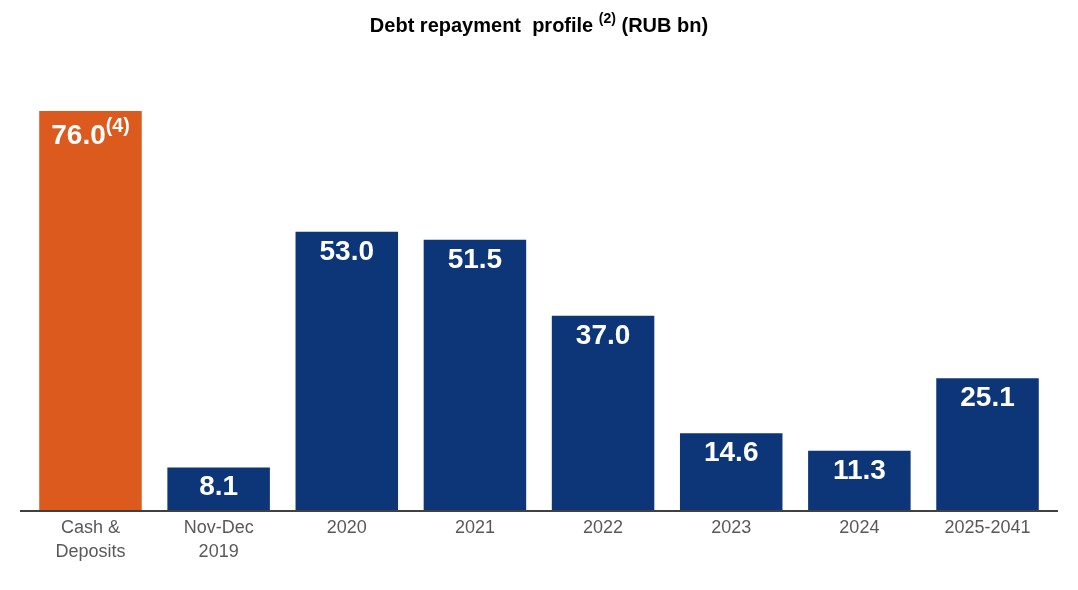 This screenshot has height=590, width=1078. What do you see at coordinates (987, 527) in the screenshot?
I see `x-tick-label: 2025-2041` at bounding box center [987, 527].